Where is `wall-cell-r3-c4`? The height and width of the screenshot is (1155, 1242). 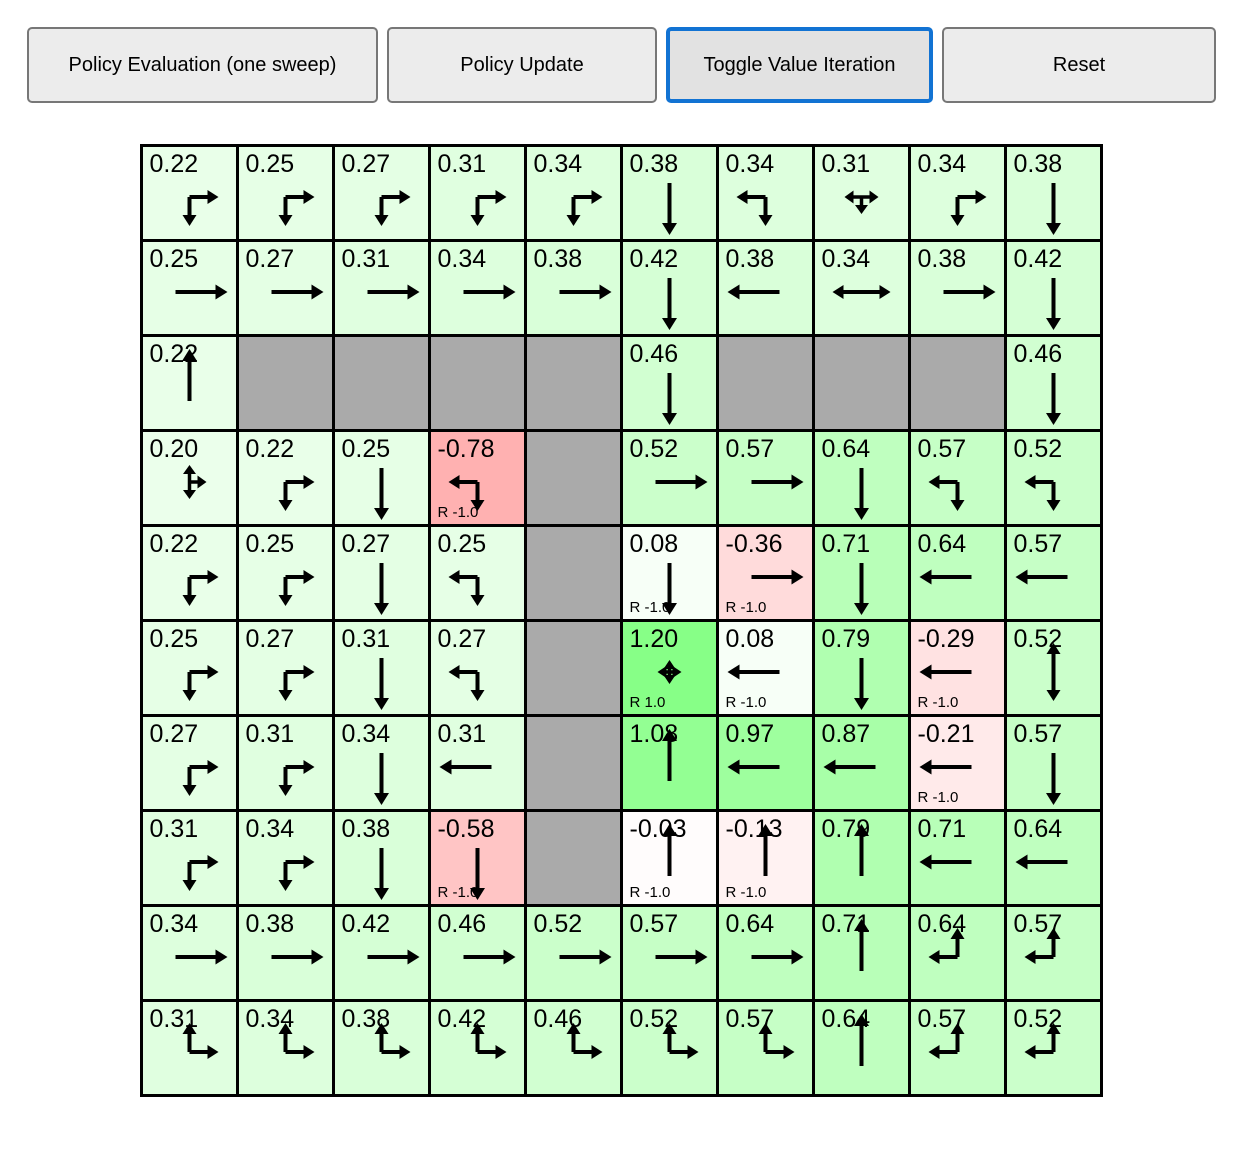 wall-cell-r3-c4 is located at coordinates (573, 478).